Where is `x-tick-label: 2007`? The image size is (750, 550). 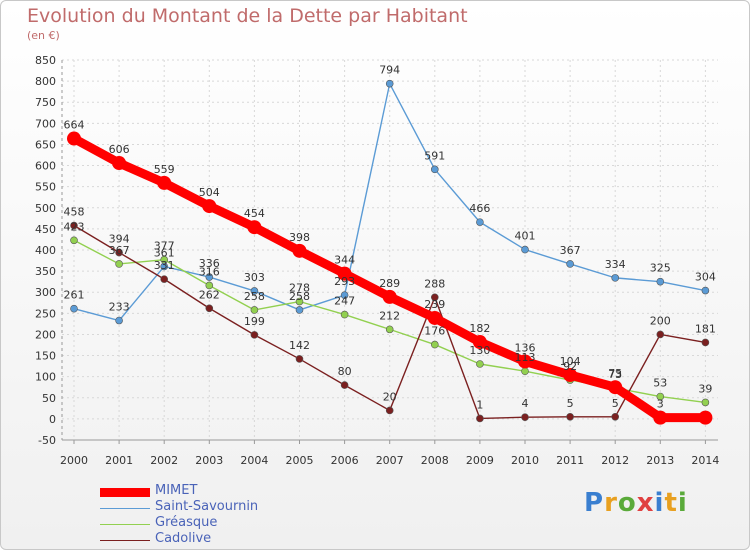
x-tick-label: 2007 is located at coordinates (390, 460).